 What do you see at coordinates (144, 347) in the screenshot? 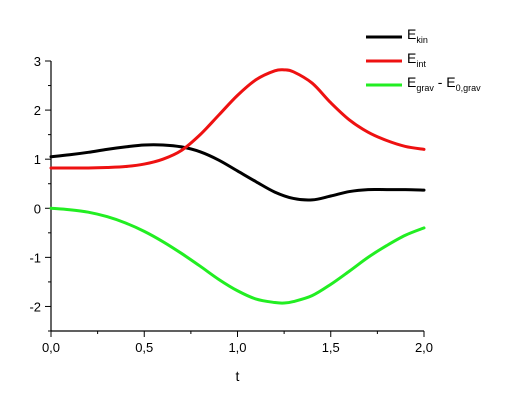
I see `x-tick-label: 0,5` at bounding box center [144, 347].